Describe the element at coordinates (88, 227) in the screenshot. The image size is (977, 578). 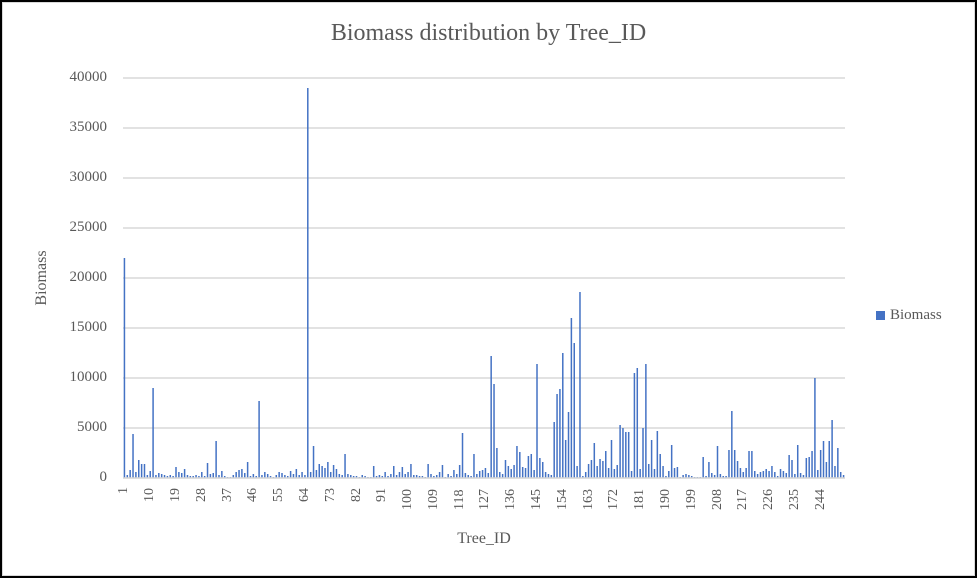
I see `y-tick-label: 25000` at that location.